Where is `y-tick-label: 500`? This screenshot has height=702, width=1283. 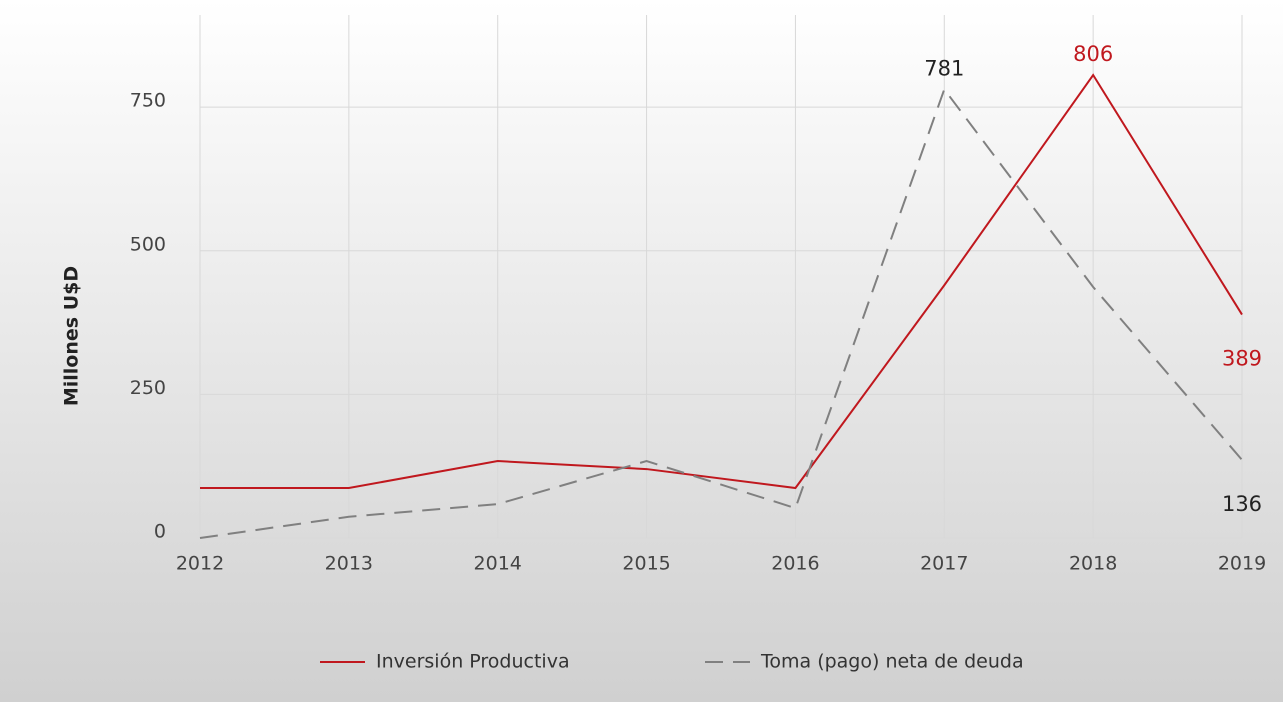 y-tick-label: 500 is located at coordinates (148, 244).